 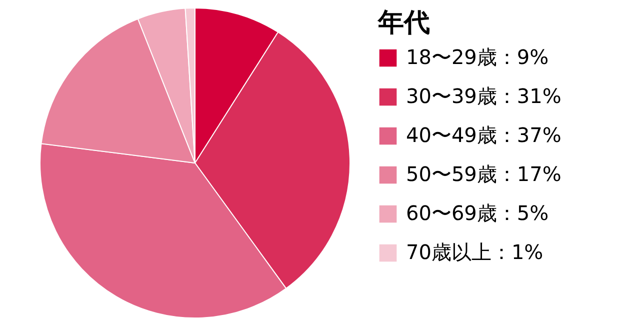 What do you see at coordinates (484, 174) in the screenshot?
I see `legend-label: 50〜59歳：17%` at bounding box center [484, 174].